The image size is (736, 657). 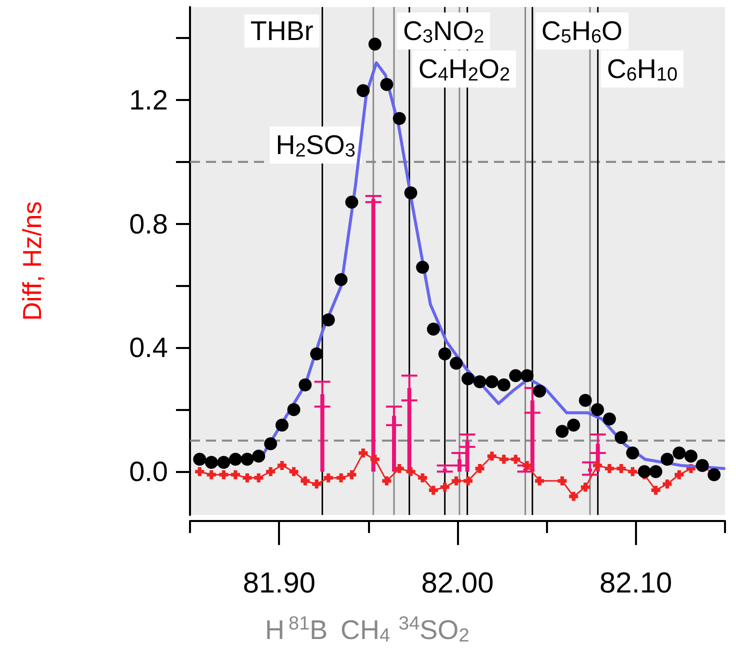 What do you see at coordinates (32, 261) in the screenshot?
I see `y-axis-title: Diff, Hz/ns` at bounding box center [32, 261].